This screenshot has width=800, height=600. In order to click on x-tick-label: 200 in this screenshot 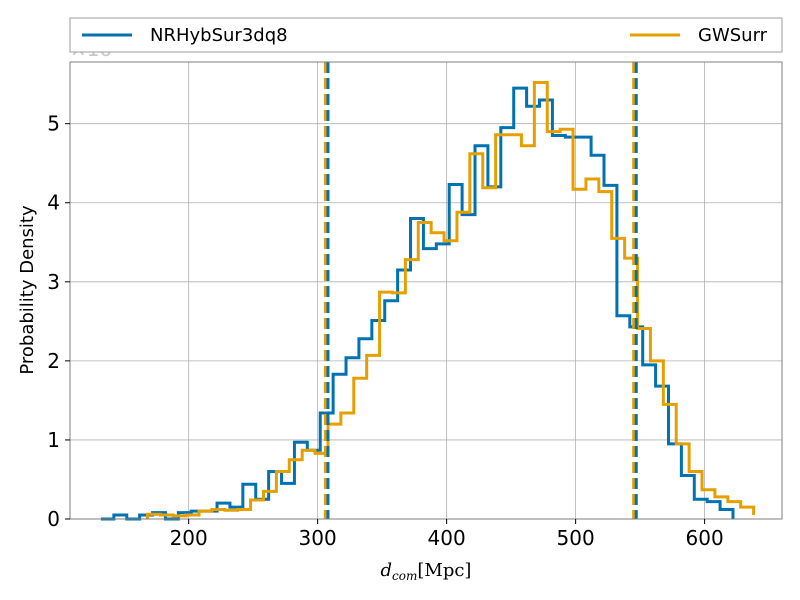, I will do `click(189, 538)`.